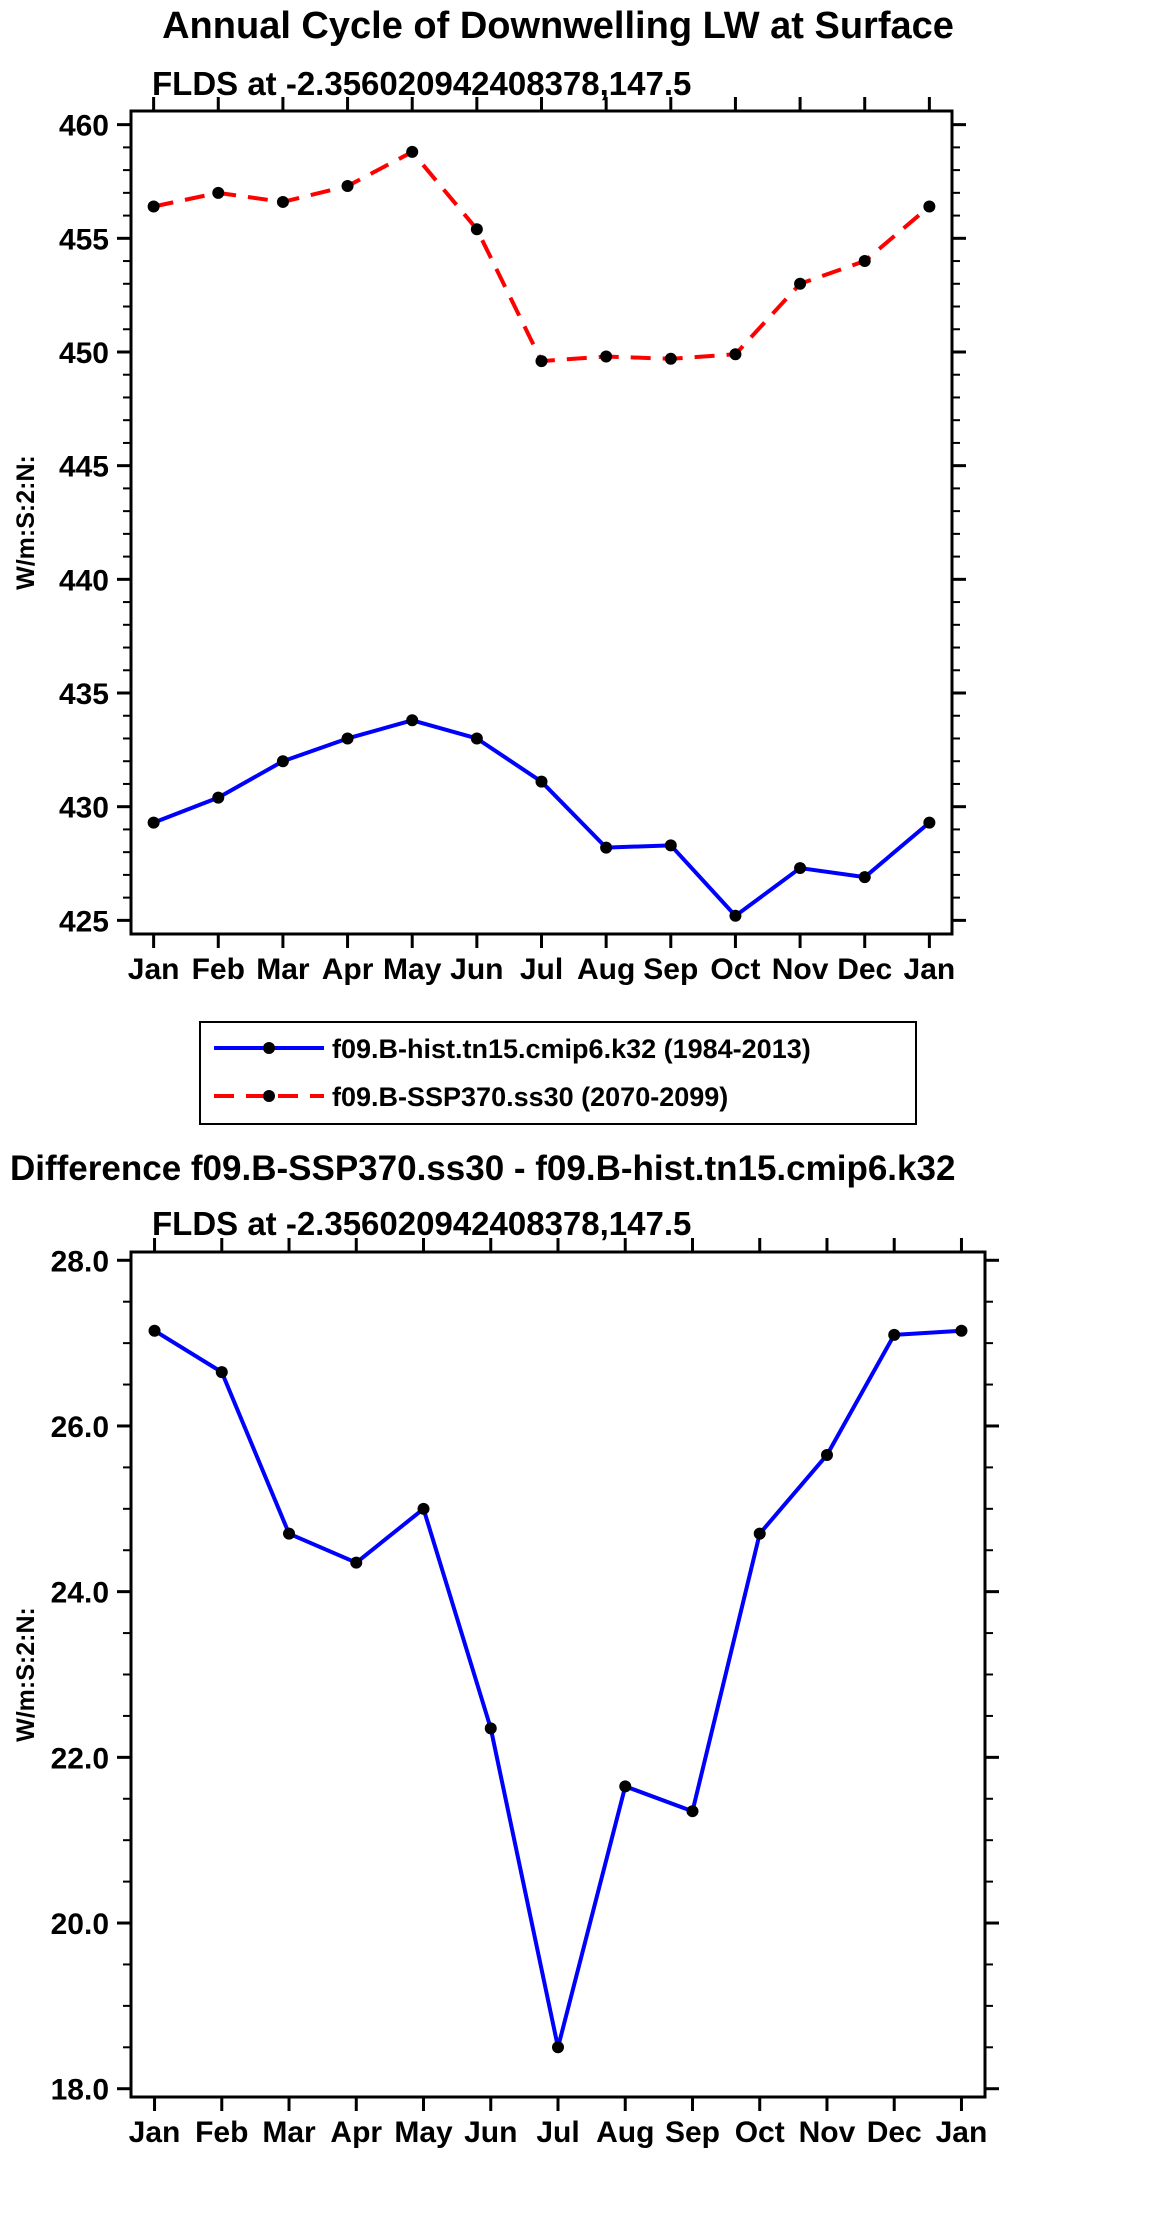 This screenshot has width=1161, height=2228. I want to click on y-tick-label: 425, so click(84, 921).